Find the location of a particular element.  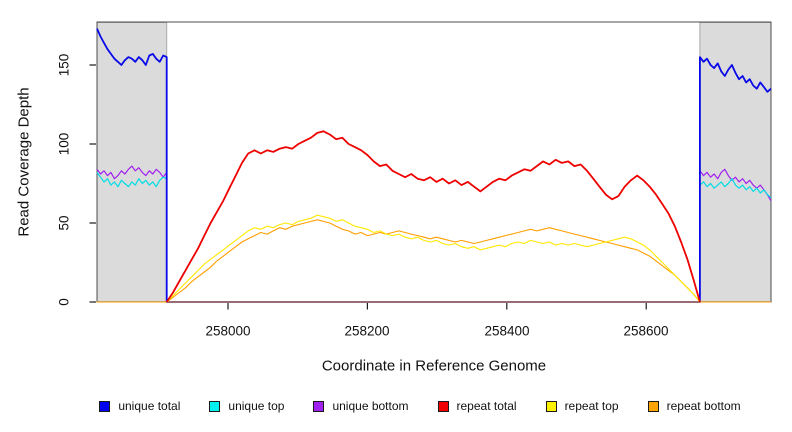

unique-top-swatch-icon is located at coordinates (215, 406).